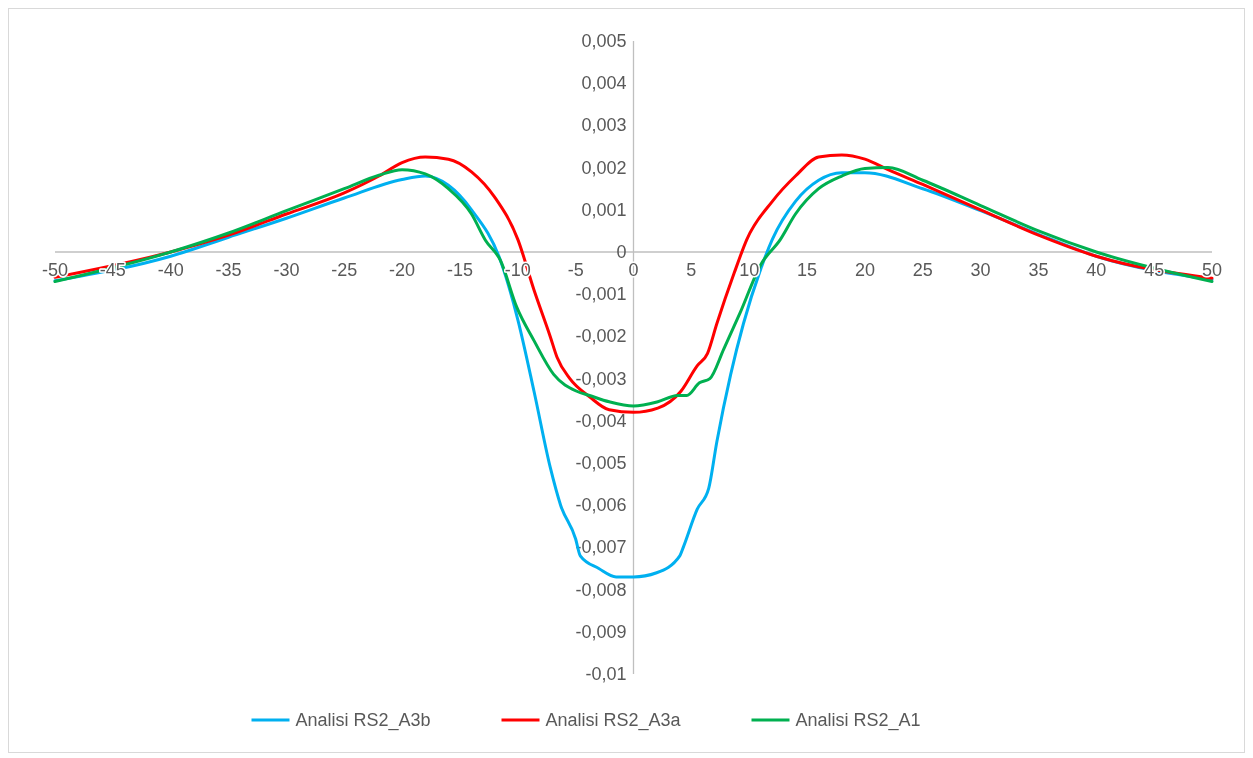 The image size is (1253, 758). I want to click on y-tick-label: 0,004, so click(604, 83).